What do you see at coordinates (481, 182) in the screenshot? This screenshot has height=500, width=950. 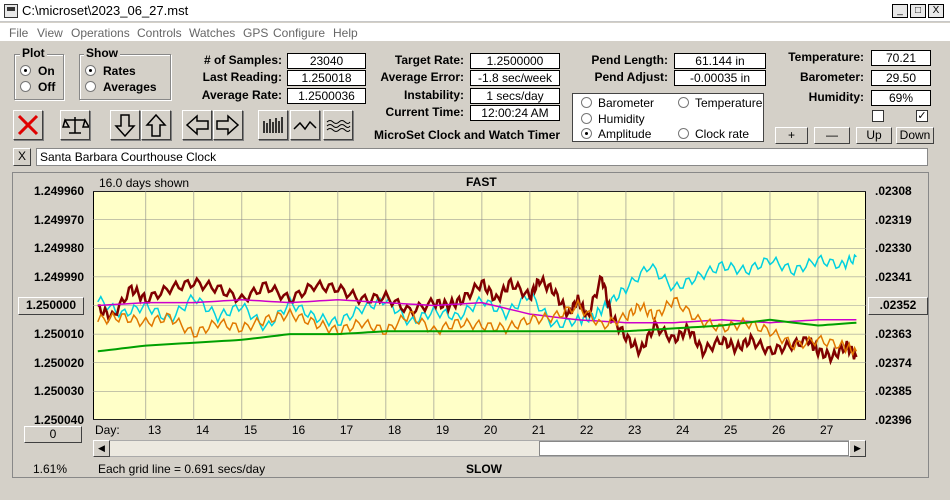 I see `fast-label: FAST` at bounding box center [481, 182].